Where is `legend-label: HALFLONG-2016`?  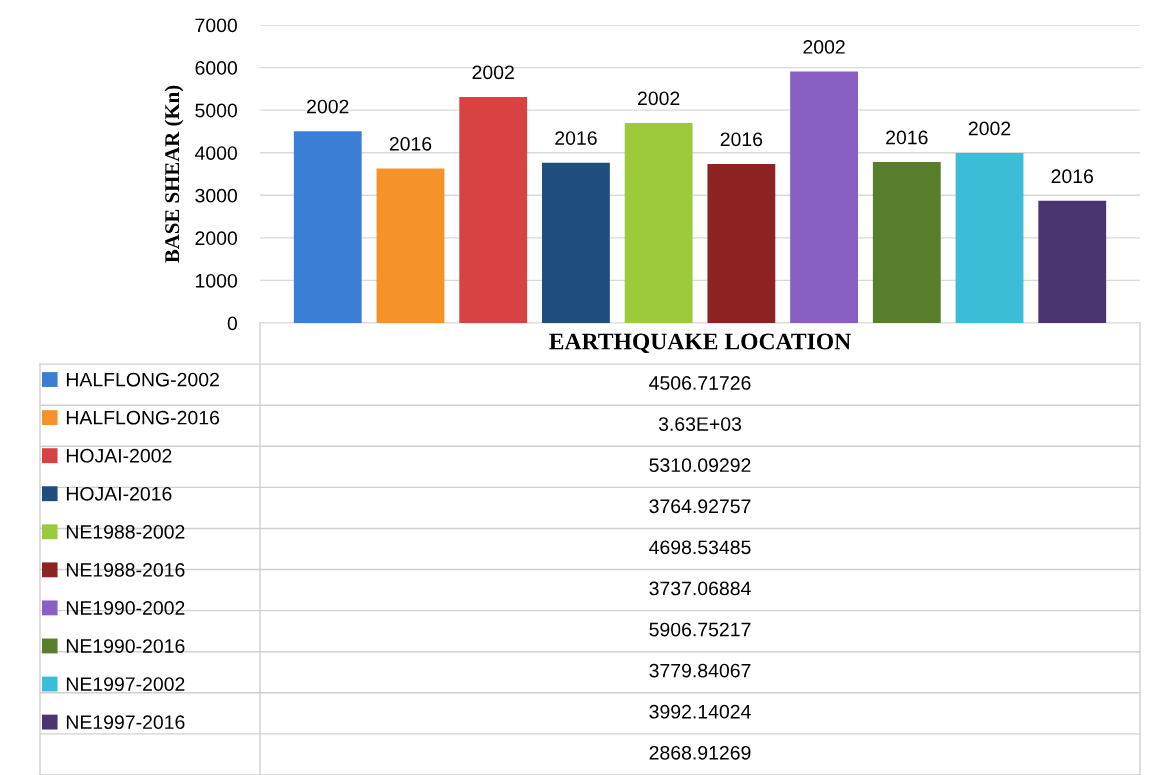 legend-label: HALFLONG-2016 is located at coordinates (143, 417).